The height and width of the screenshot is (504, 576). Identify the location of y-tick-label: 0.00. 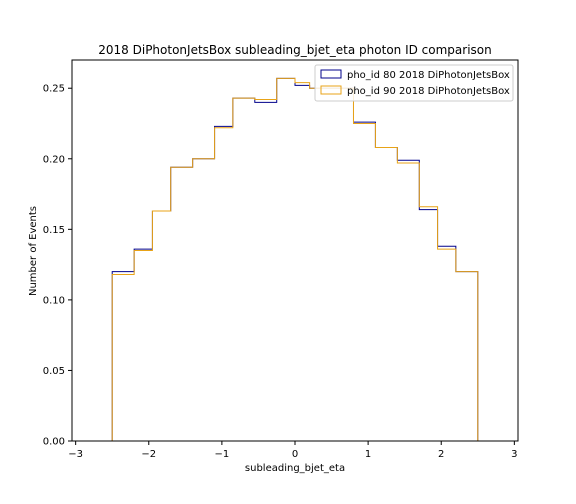
(54, 442).